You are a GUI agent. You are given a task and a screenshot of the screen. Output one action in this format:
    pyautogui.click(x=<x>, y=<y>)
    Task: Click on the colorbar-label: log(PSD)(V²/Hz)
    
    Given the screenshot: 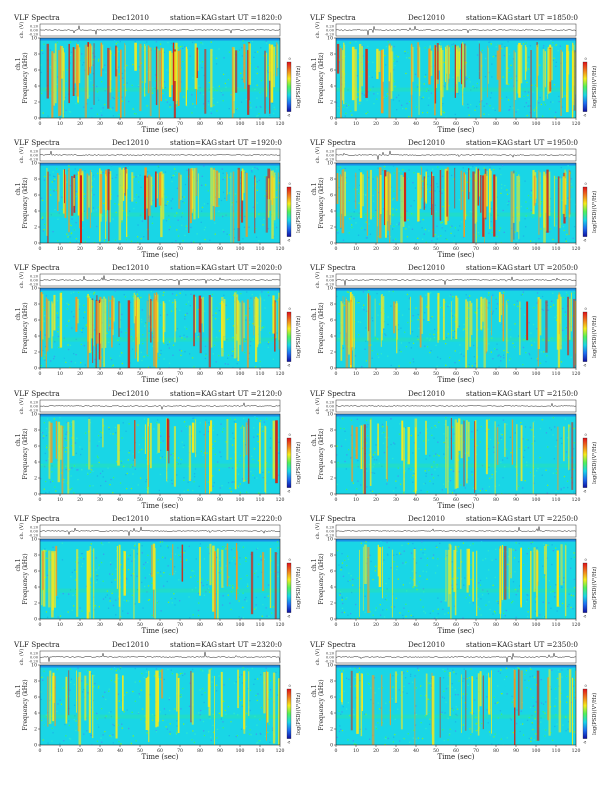 What is the action you would take?
    pyautogui.click(x=298, y=212)
    